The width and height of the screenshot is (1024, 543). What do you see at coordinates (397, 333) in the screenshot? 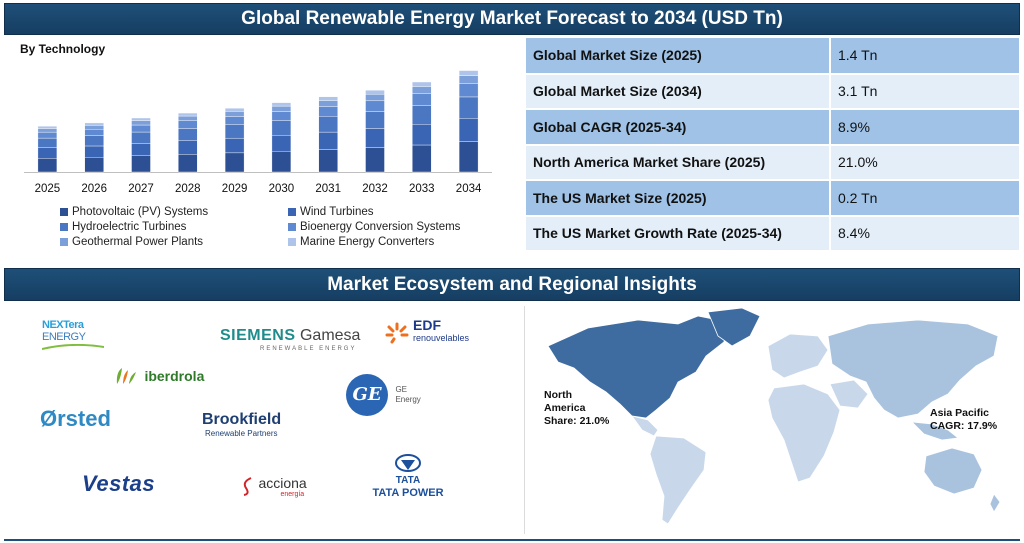
I see `edf-sun-icon` at bounding box center [397, 333].